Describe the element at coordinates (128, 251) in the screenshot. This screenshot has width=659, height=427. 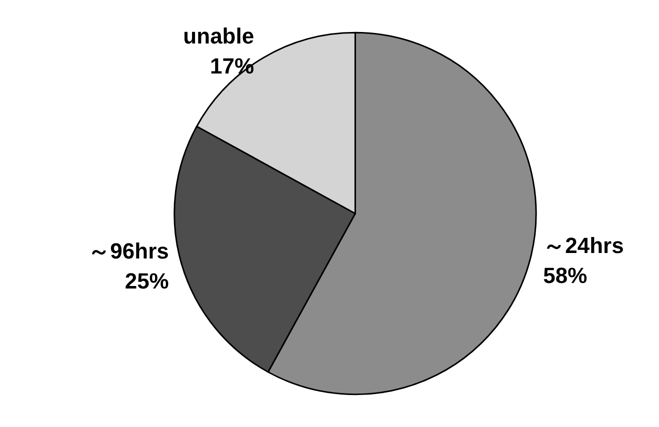
I see `slice-label: ～96hrs` at that location.